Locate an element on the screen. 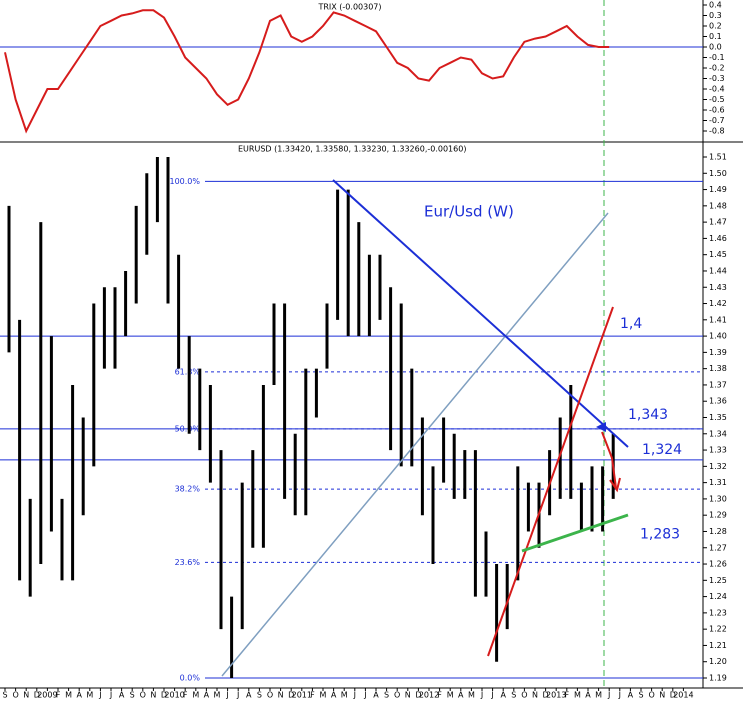  trend-line is located at coordinates (575, 533).